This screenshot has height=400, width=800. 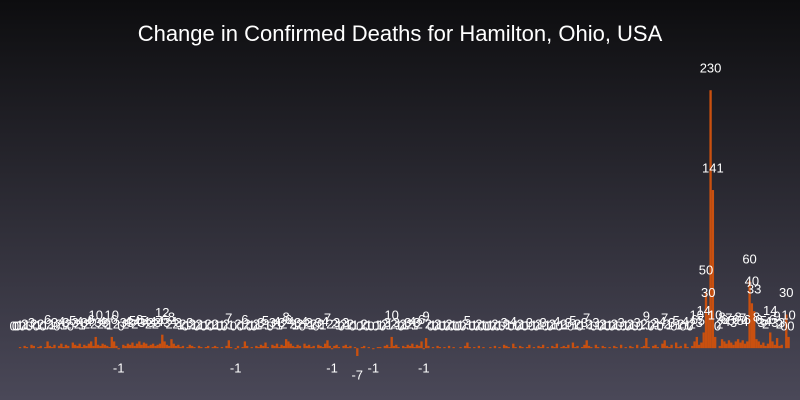 What do you see at coordinates (265, 320) in the screenshot?
I see `value-label: 5` at bounding box center [265, 320].